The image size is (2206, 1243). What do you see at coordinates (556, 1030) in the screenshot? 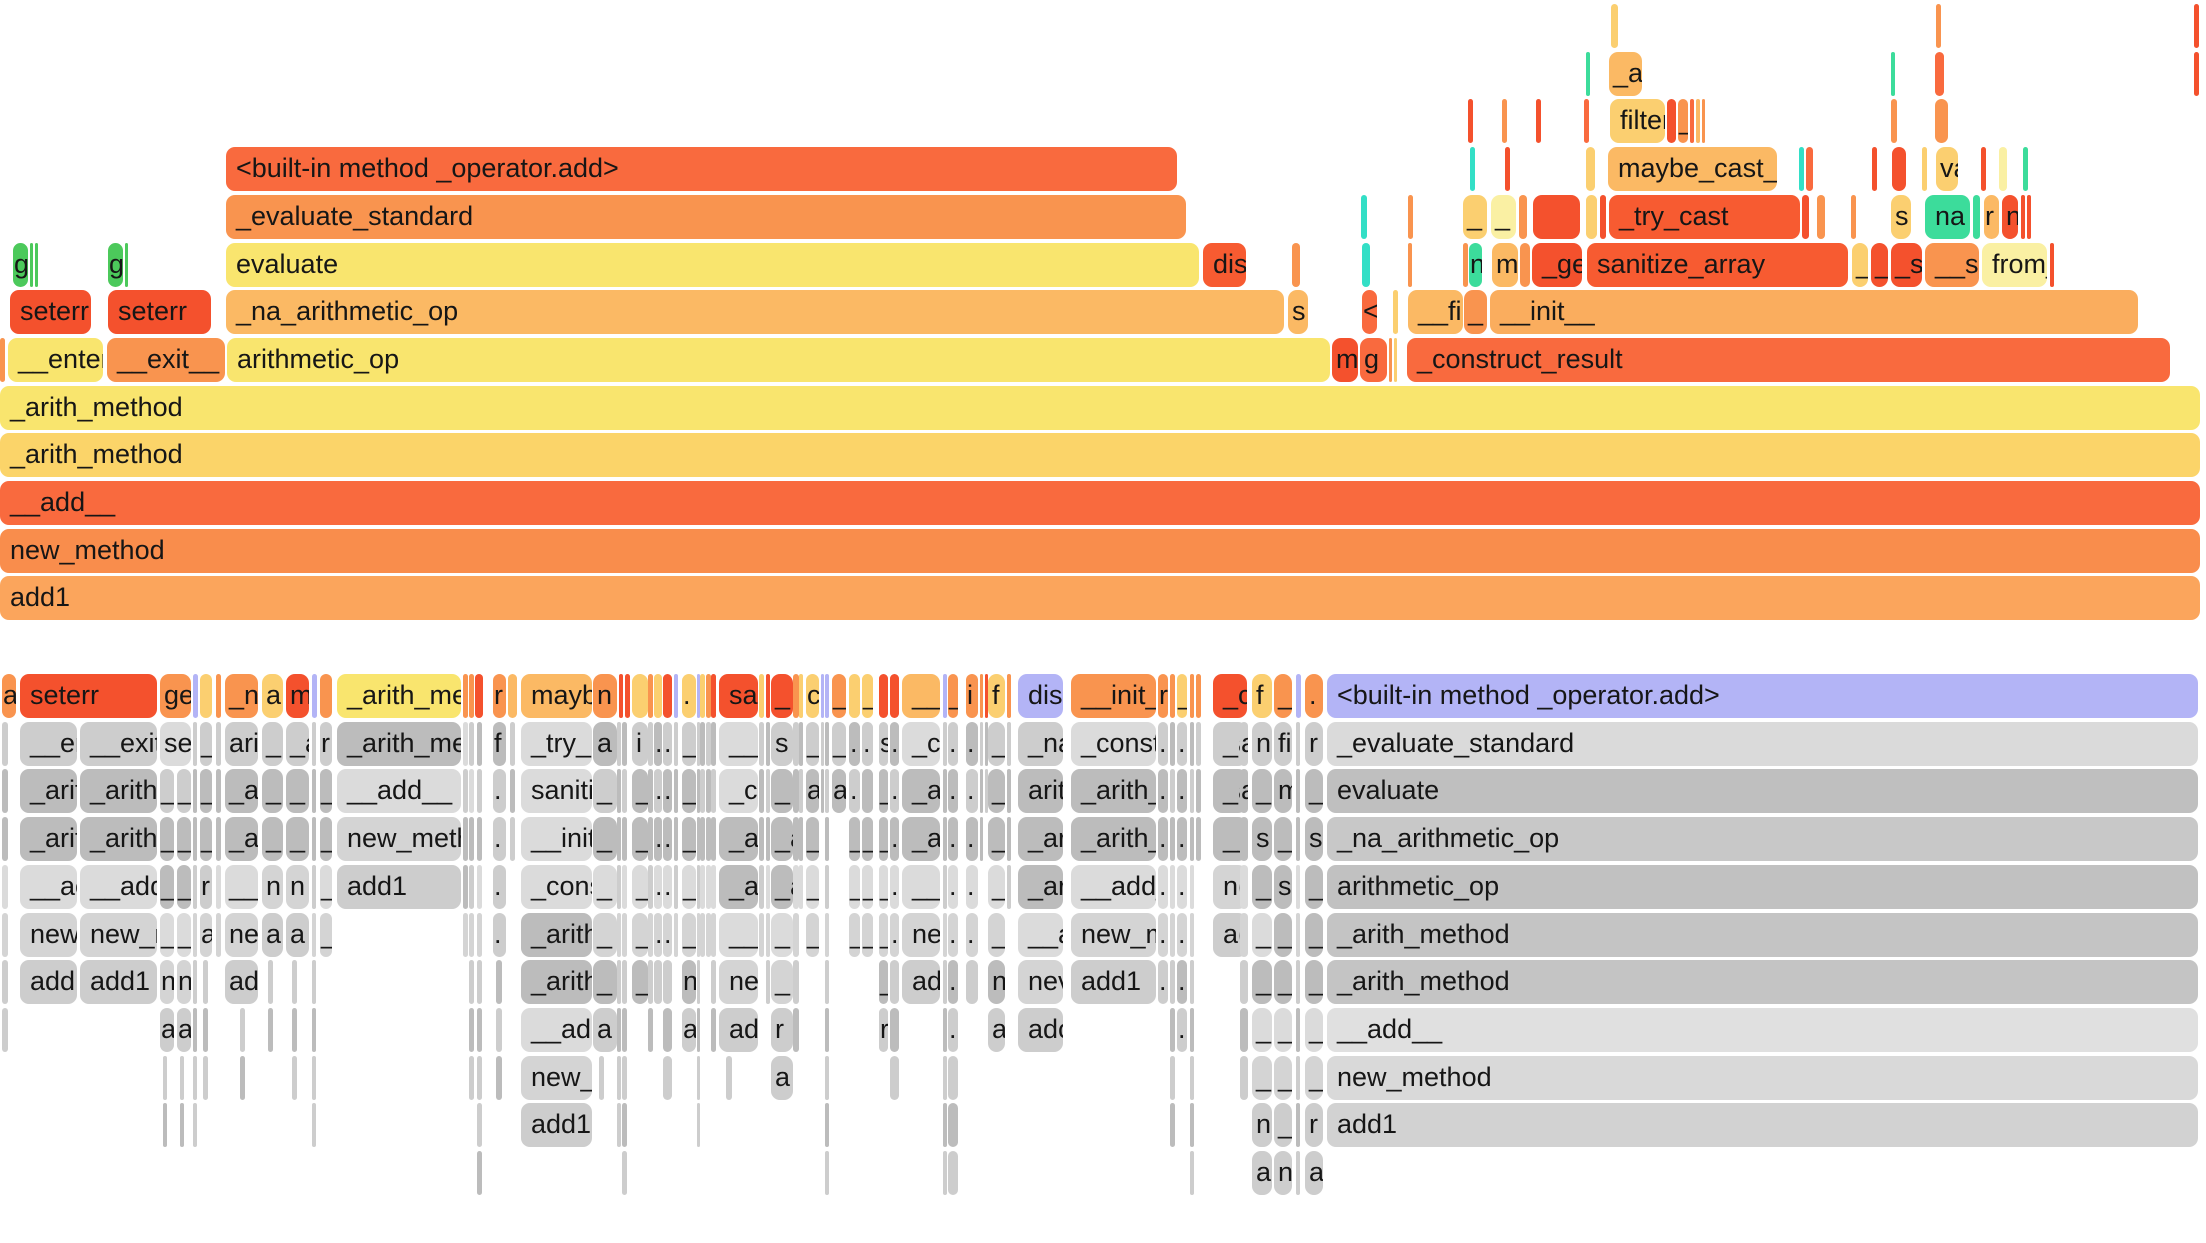
I see `flame-frame: __adc` at bounding box center [556, 1030].